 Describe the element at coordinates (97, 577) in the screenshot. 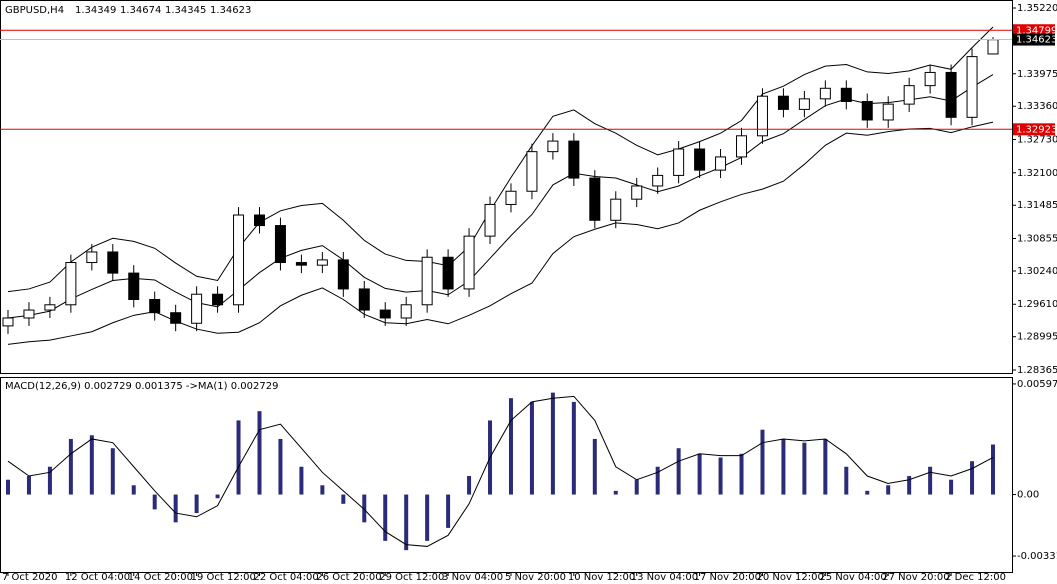

I see `x-tick-label: 12 Oct 04:00` at that location.